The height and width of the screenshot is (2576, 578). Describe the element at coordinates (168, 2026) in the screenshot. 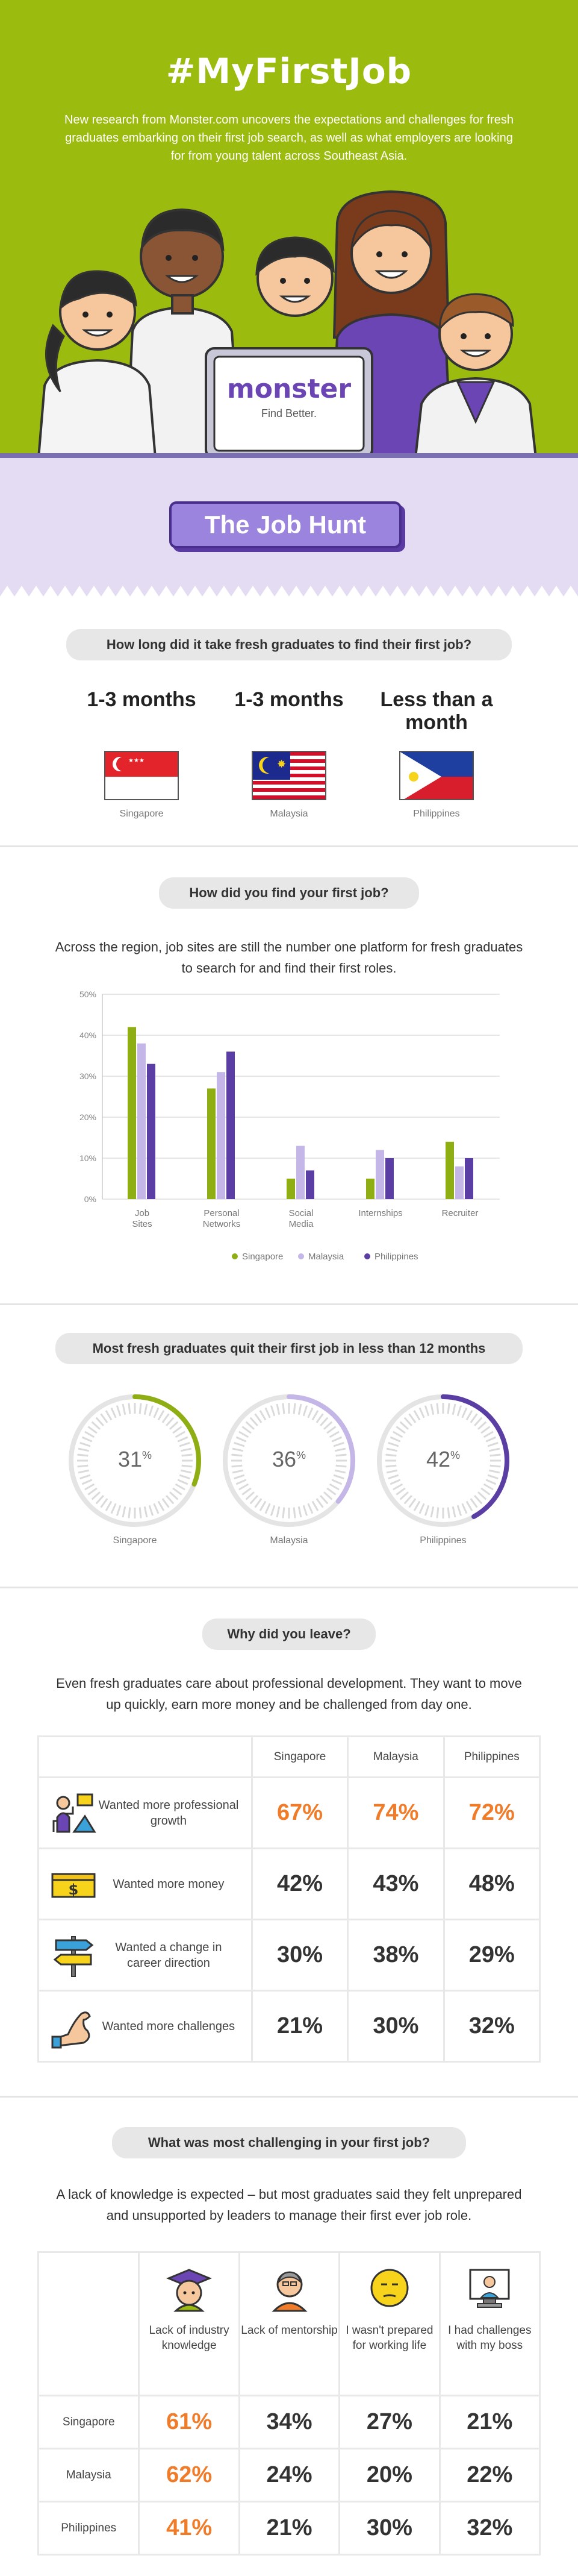

I see `row-label-challenges: Wanted more challenges` at that location.